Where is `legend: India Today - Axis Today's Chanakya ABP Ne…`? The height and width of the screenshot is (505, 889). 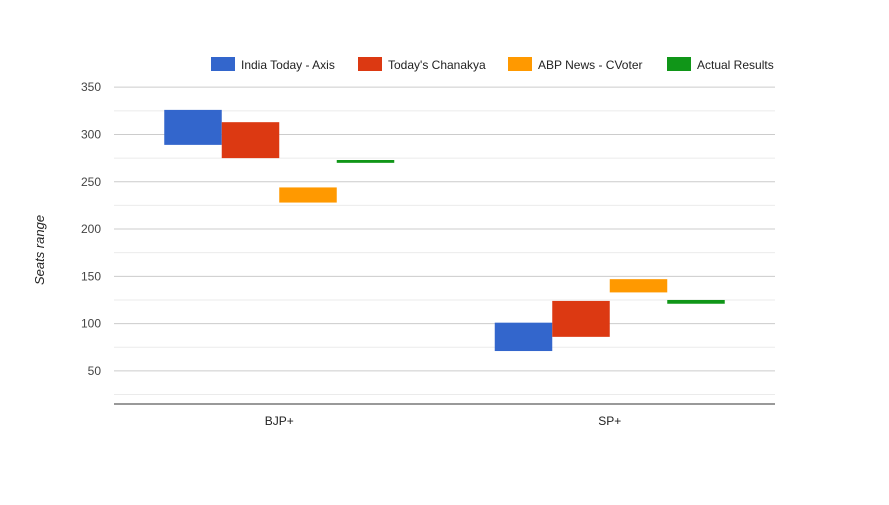 legend: India Today - Axis Today's Chanakya ABP Ne… is located at coordinates (492, 64).